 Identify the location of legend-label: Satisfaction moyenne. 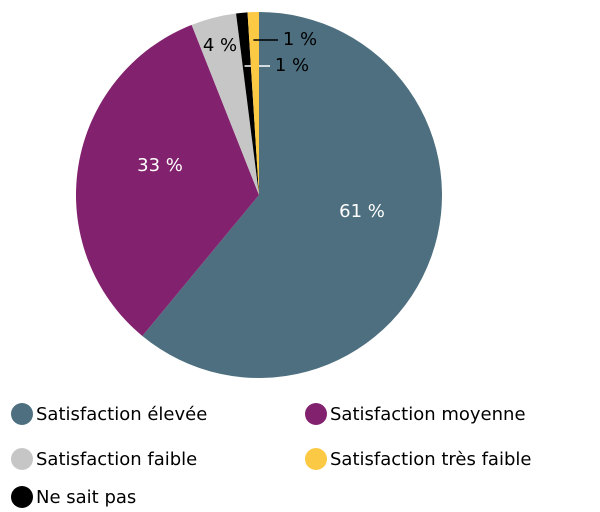
(428, 414).